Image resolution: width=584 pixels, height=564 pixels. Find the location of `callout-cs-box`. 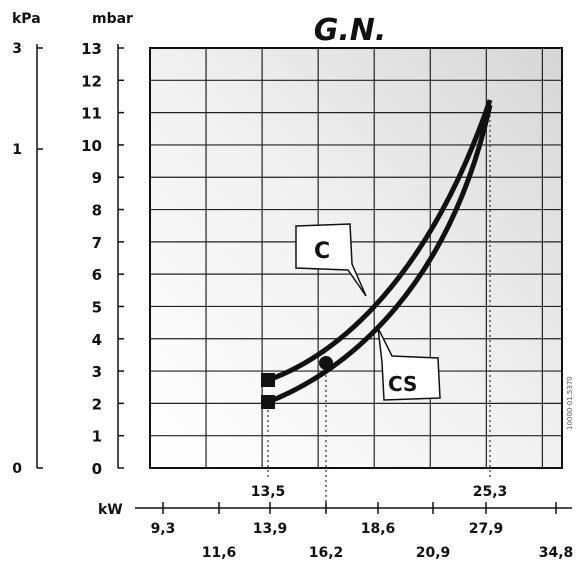

callout-cs-box is located at coordinates (409, 364).